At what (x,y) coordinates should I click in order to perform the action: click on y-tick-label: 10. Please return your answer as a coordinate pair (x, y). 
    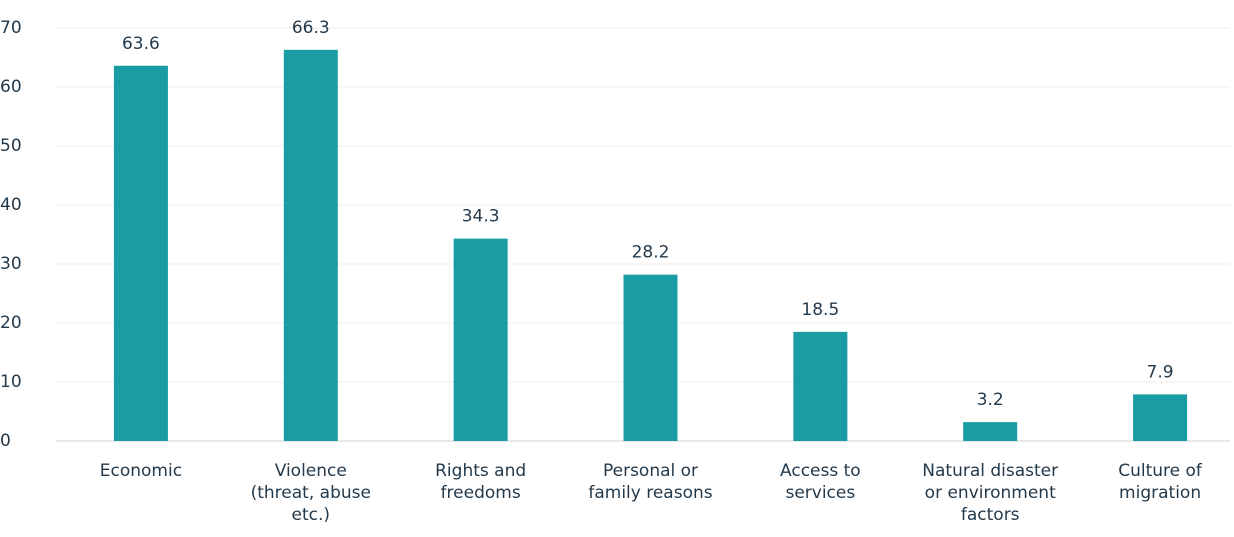
    Looking at the image, I should click on (11, 382).